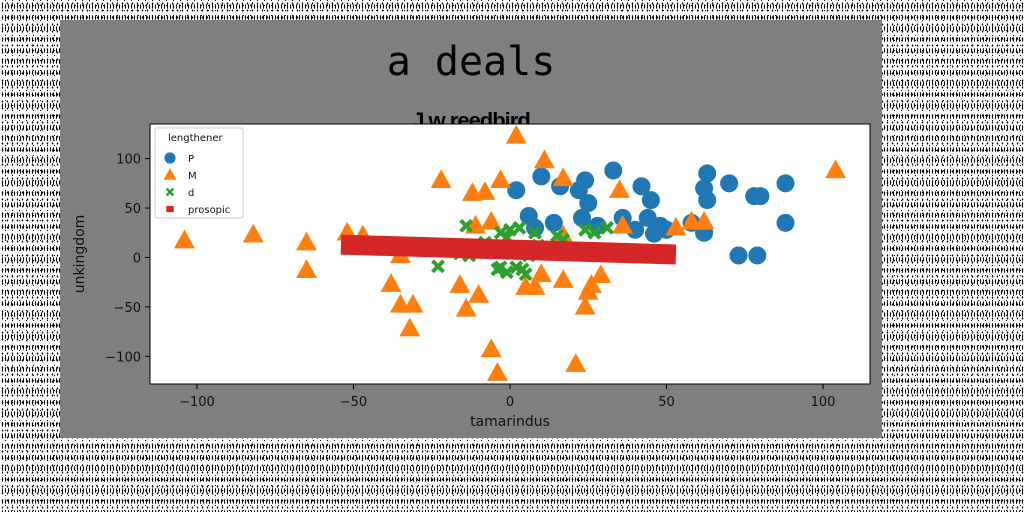  I want to click on x-axis-label: tamarindus, so click(510, 422).